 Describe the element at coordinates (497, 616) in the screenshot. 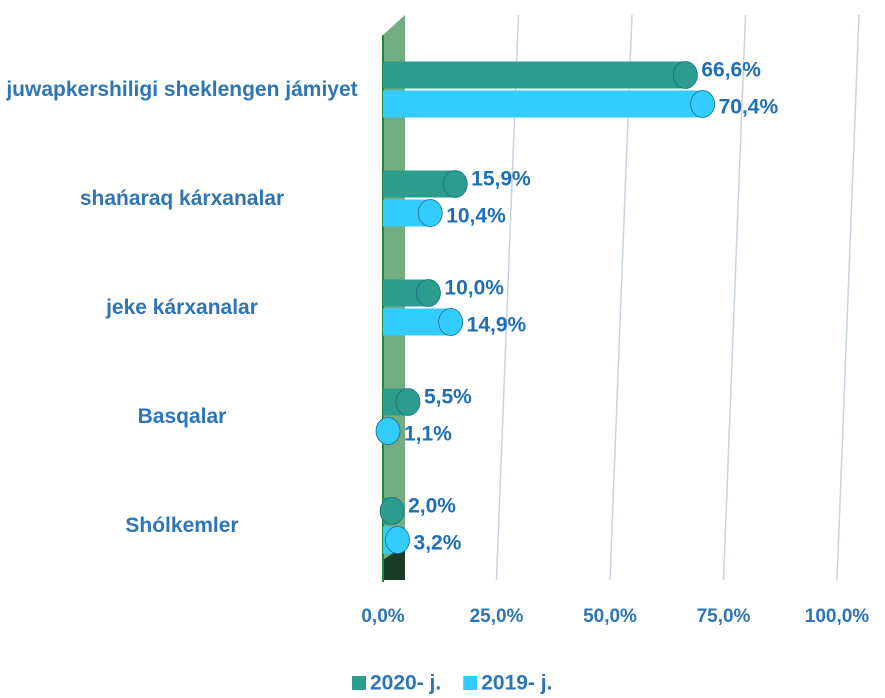

I see `x-tick-label: 25,0%` at that location.